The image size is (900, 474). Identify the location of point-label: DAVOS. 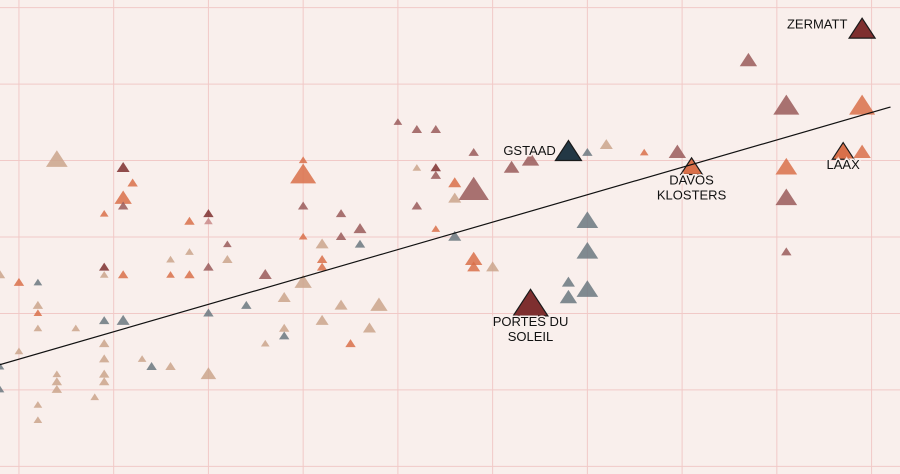
(691, 180).